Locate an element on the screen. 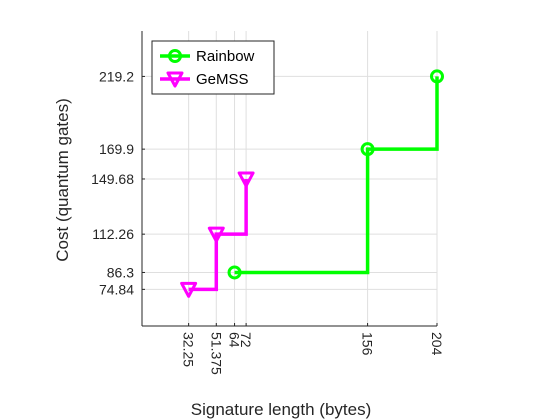 Image resolution: width=560 pixels, height=420 pixels. y-tick-label: 74.84 is located at coordinates (116, 289).